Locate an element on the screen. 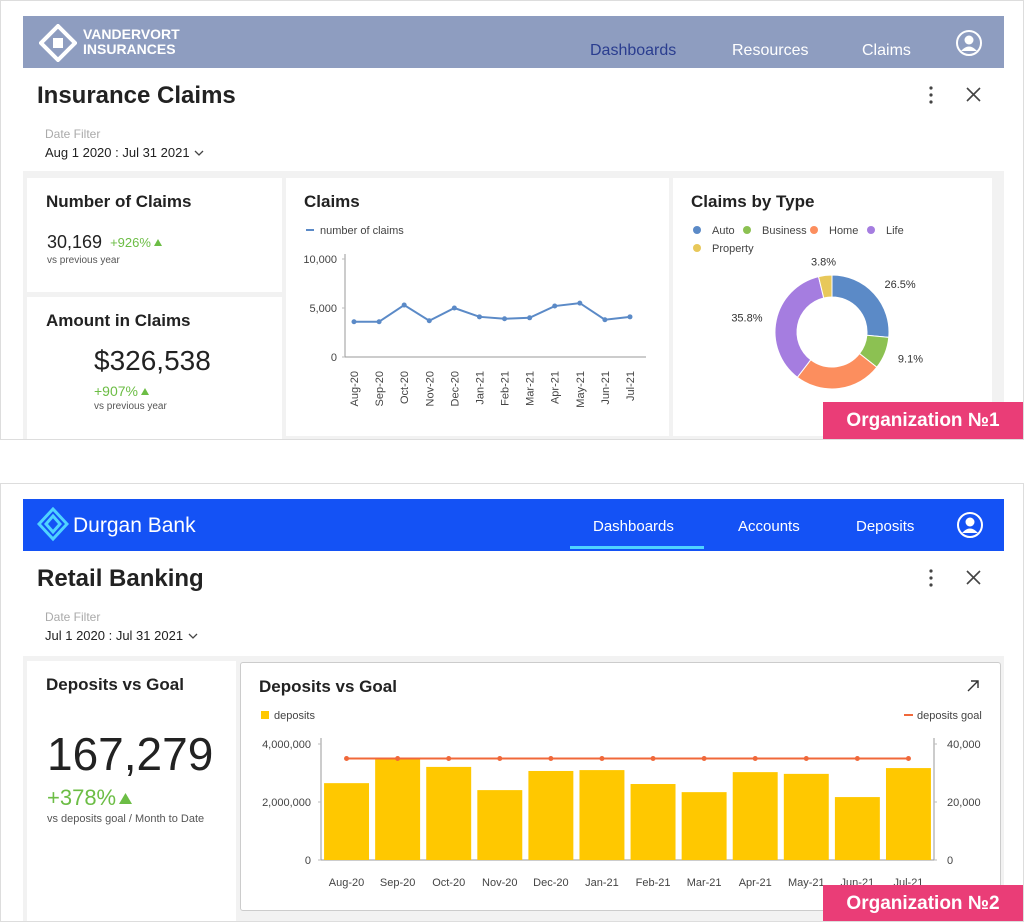 The height and width of the screenshot is (922, 1024). kpi-note: vs deposits goal / Month to Date is located at coordinates (126, 819).